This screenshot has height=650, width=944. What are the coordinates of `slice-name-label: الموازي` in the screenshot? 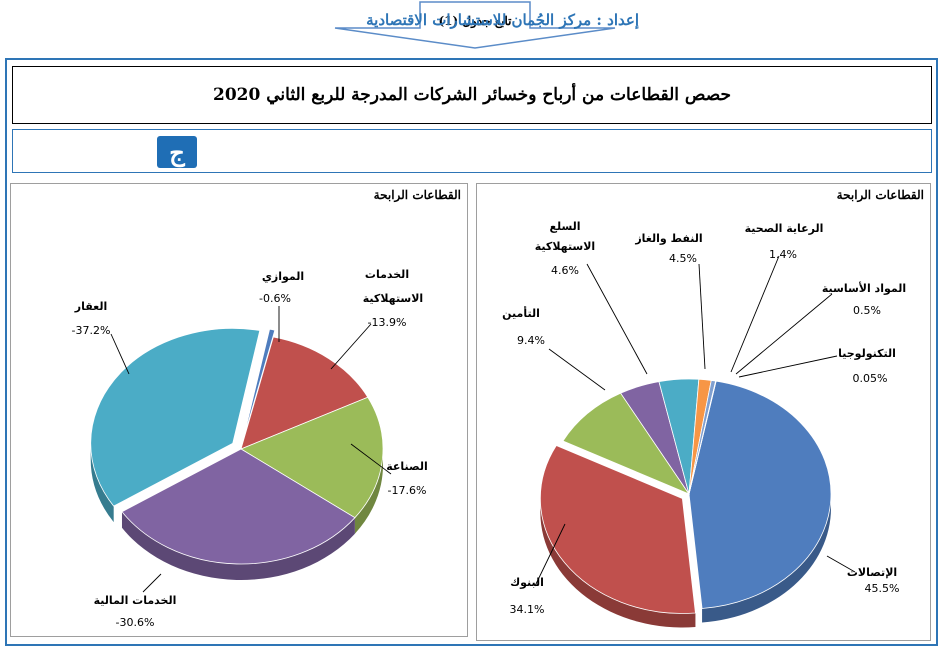 It's located at (283, 276).